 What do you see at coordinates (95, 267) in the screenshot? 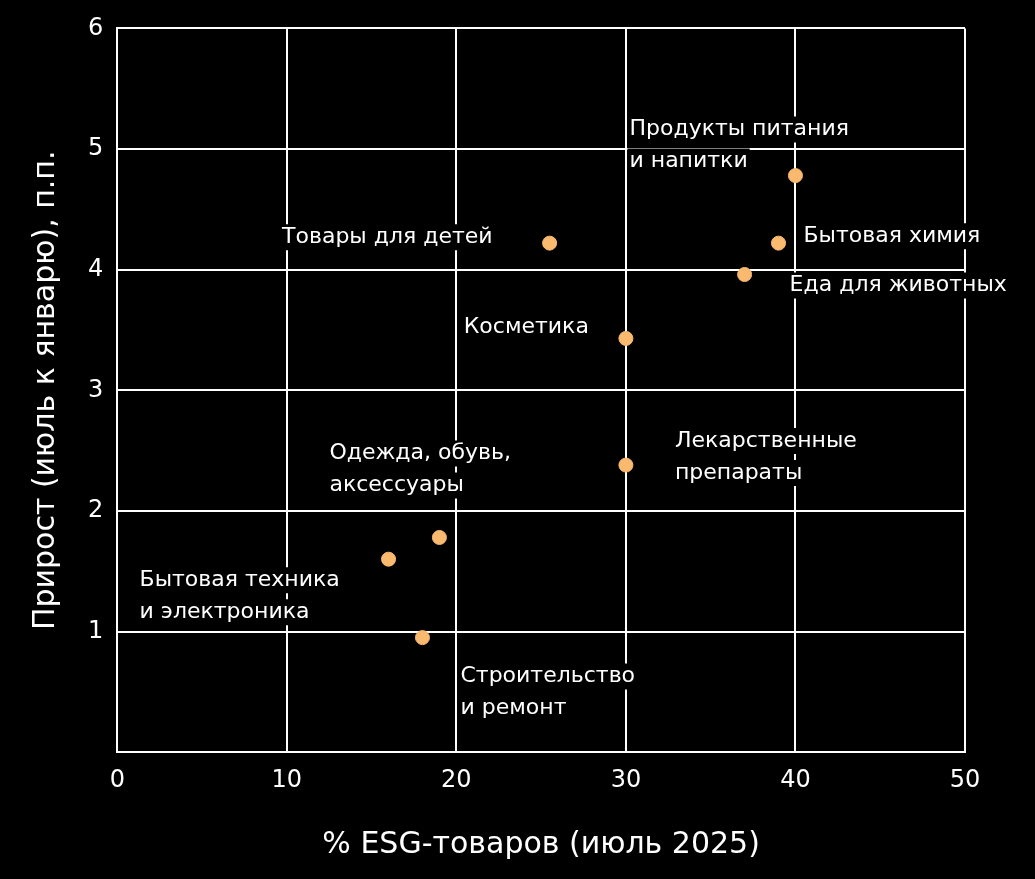
I see `y-tick-label: 4` at bounding box center [95, 267].